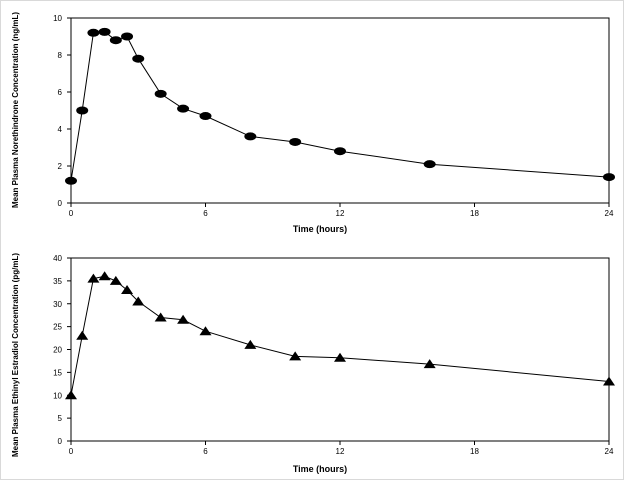  Describe the element at coordinates (57, 372) in the screenshot. I see `y-tick-label: 15` at that location.